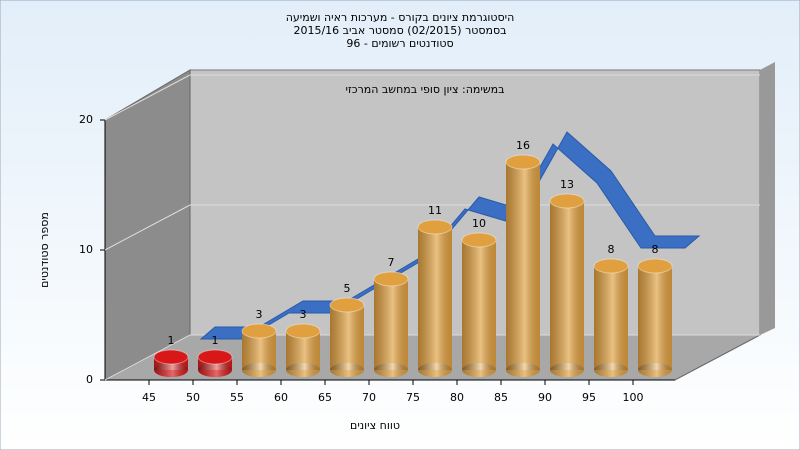 The width and height of the screenshot is (800, 450). I want to click on title-line: בסמסטר (02/2015) סמסטר אביב 2015/16, so click(399, 30).